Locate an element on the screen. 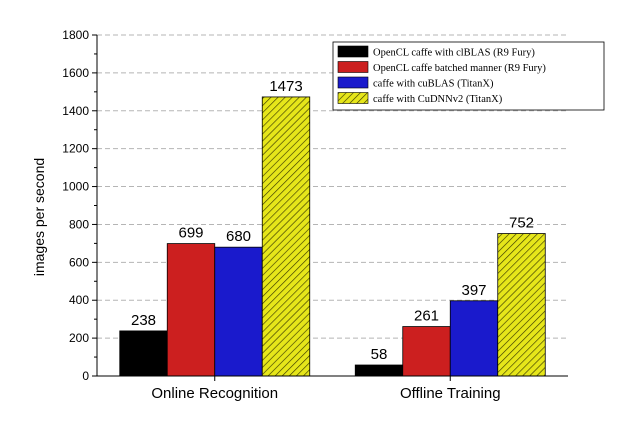  y-tick-label: 1400 is located at coordinates (75, 111).